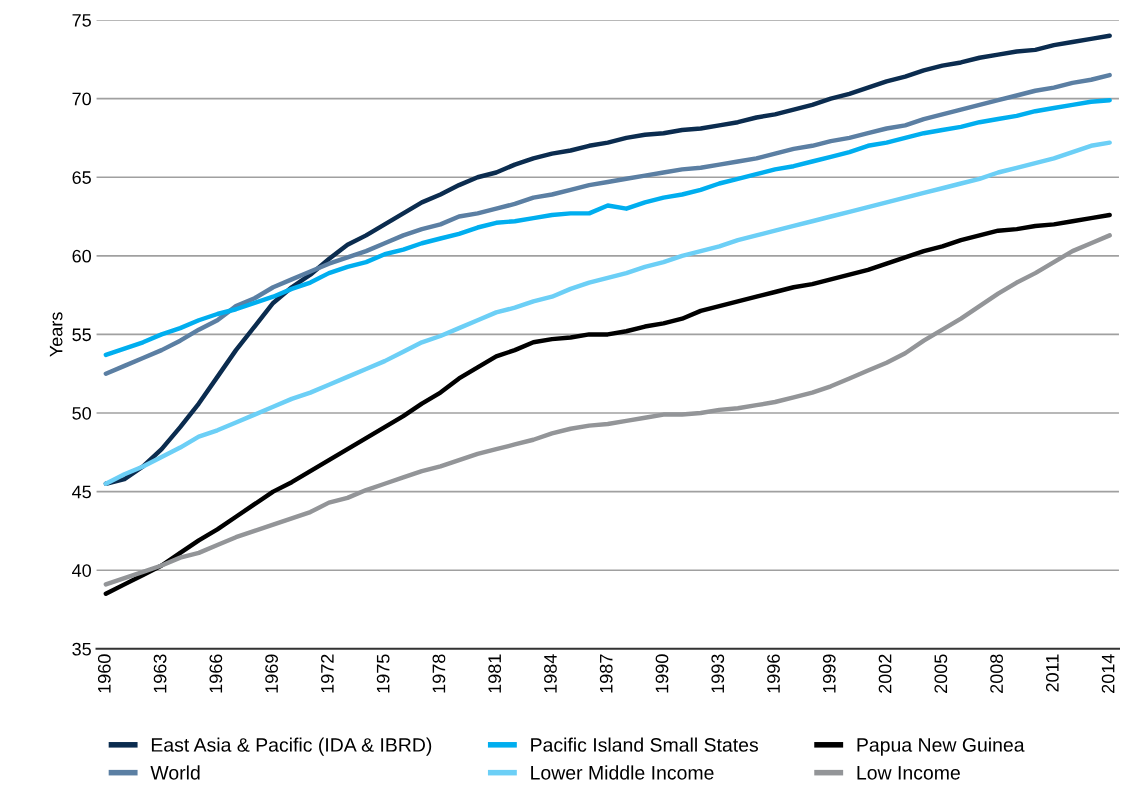 This screenshot has width=1136, height=801. What do you see at coordinates (271, 673) in the screenshot?
I see `x-tick-label: 1969` at bounding box center [271, 673].